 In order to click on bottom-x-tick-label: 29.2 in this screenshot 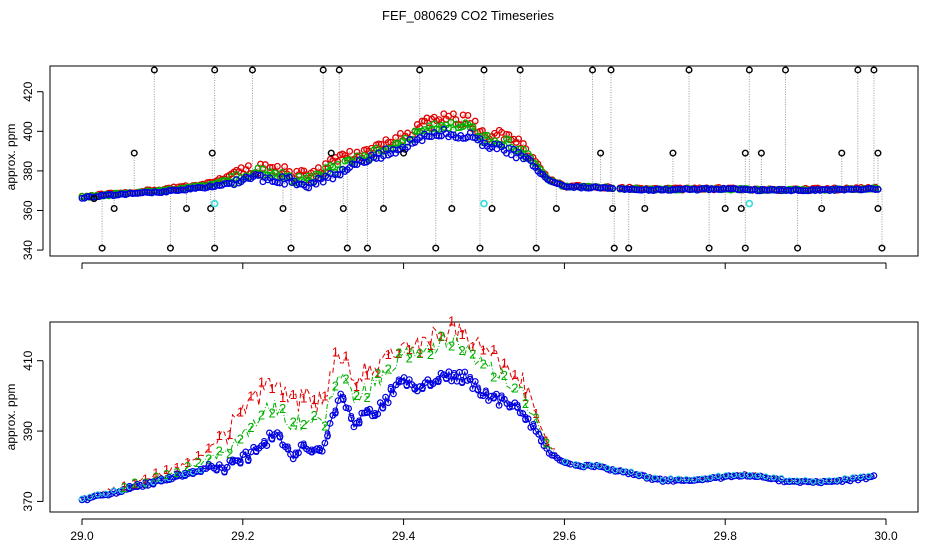, I will do `click(243, 534)`.